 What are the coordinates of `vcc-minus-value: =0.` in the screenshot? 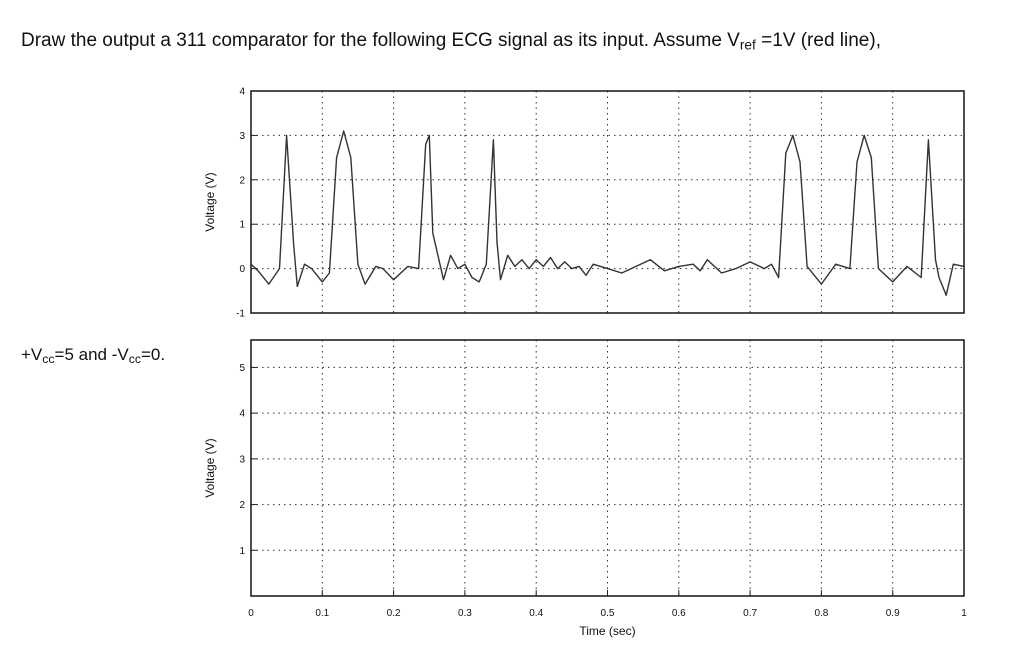 It's located at (153, 354).